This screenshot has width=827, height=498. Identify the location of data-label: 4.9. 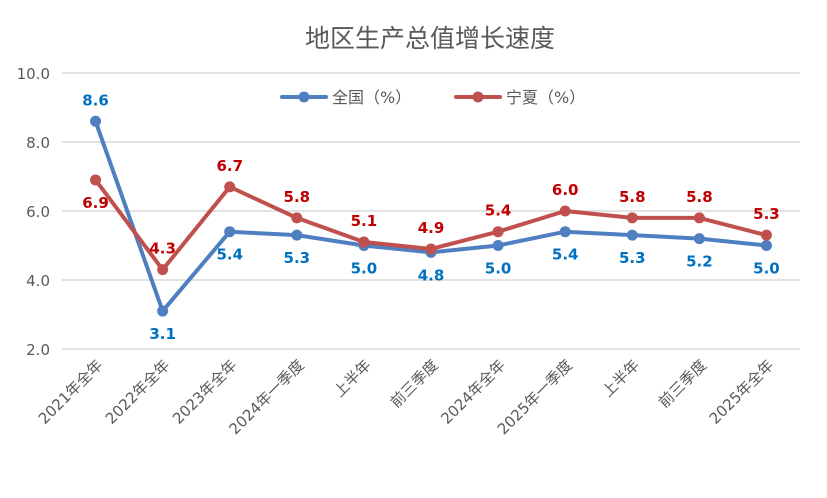
(431, 228).